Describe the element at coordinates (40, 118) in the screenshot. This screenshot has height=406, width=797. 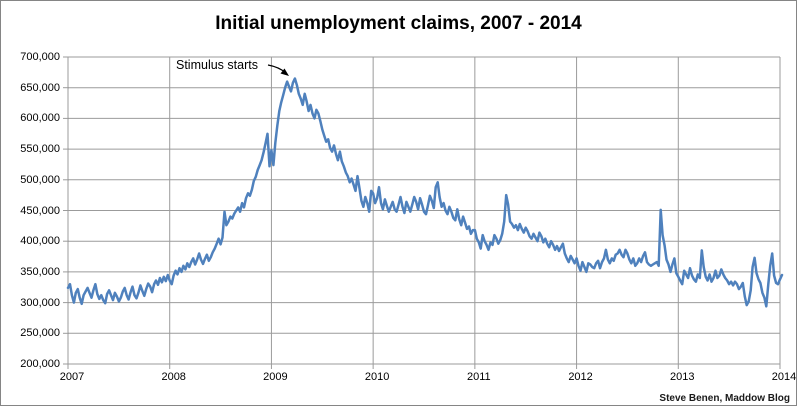
I see `y-axis-label: 600,000` at that location.